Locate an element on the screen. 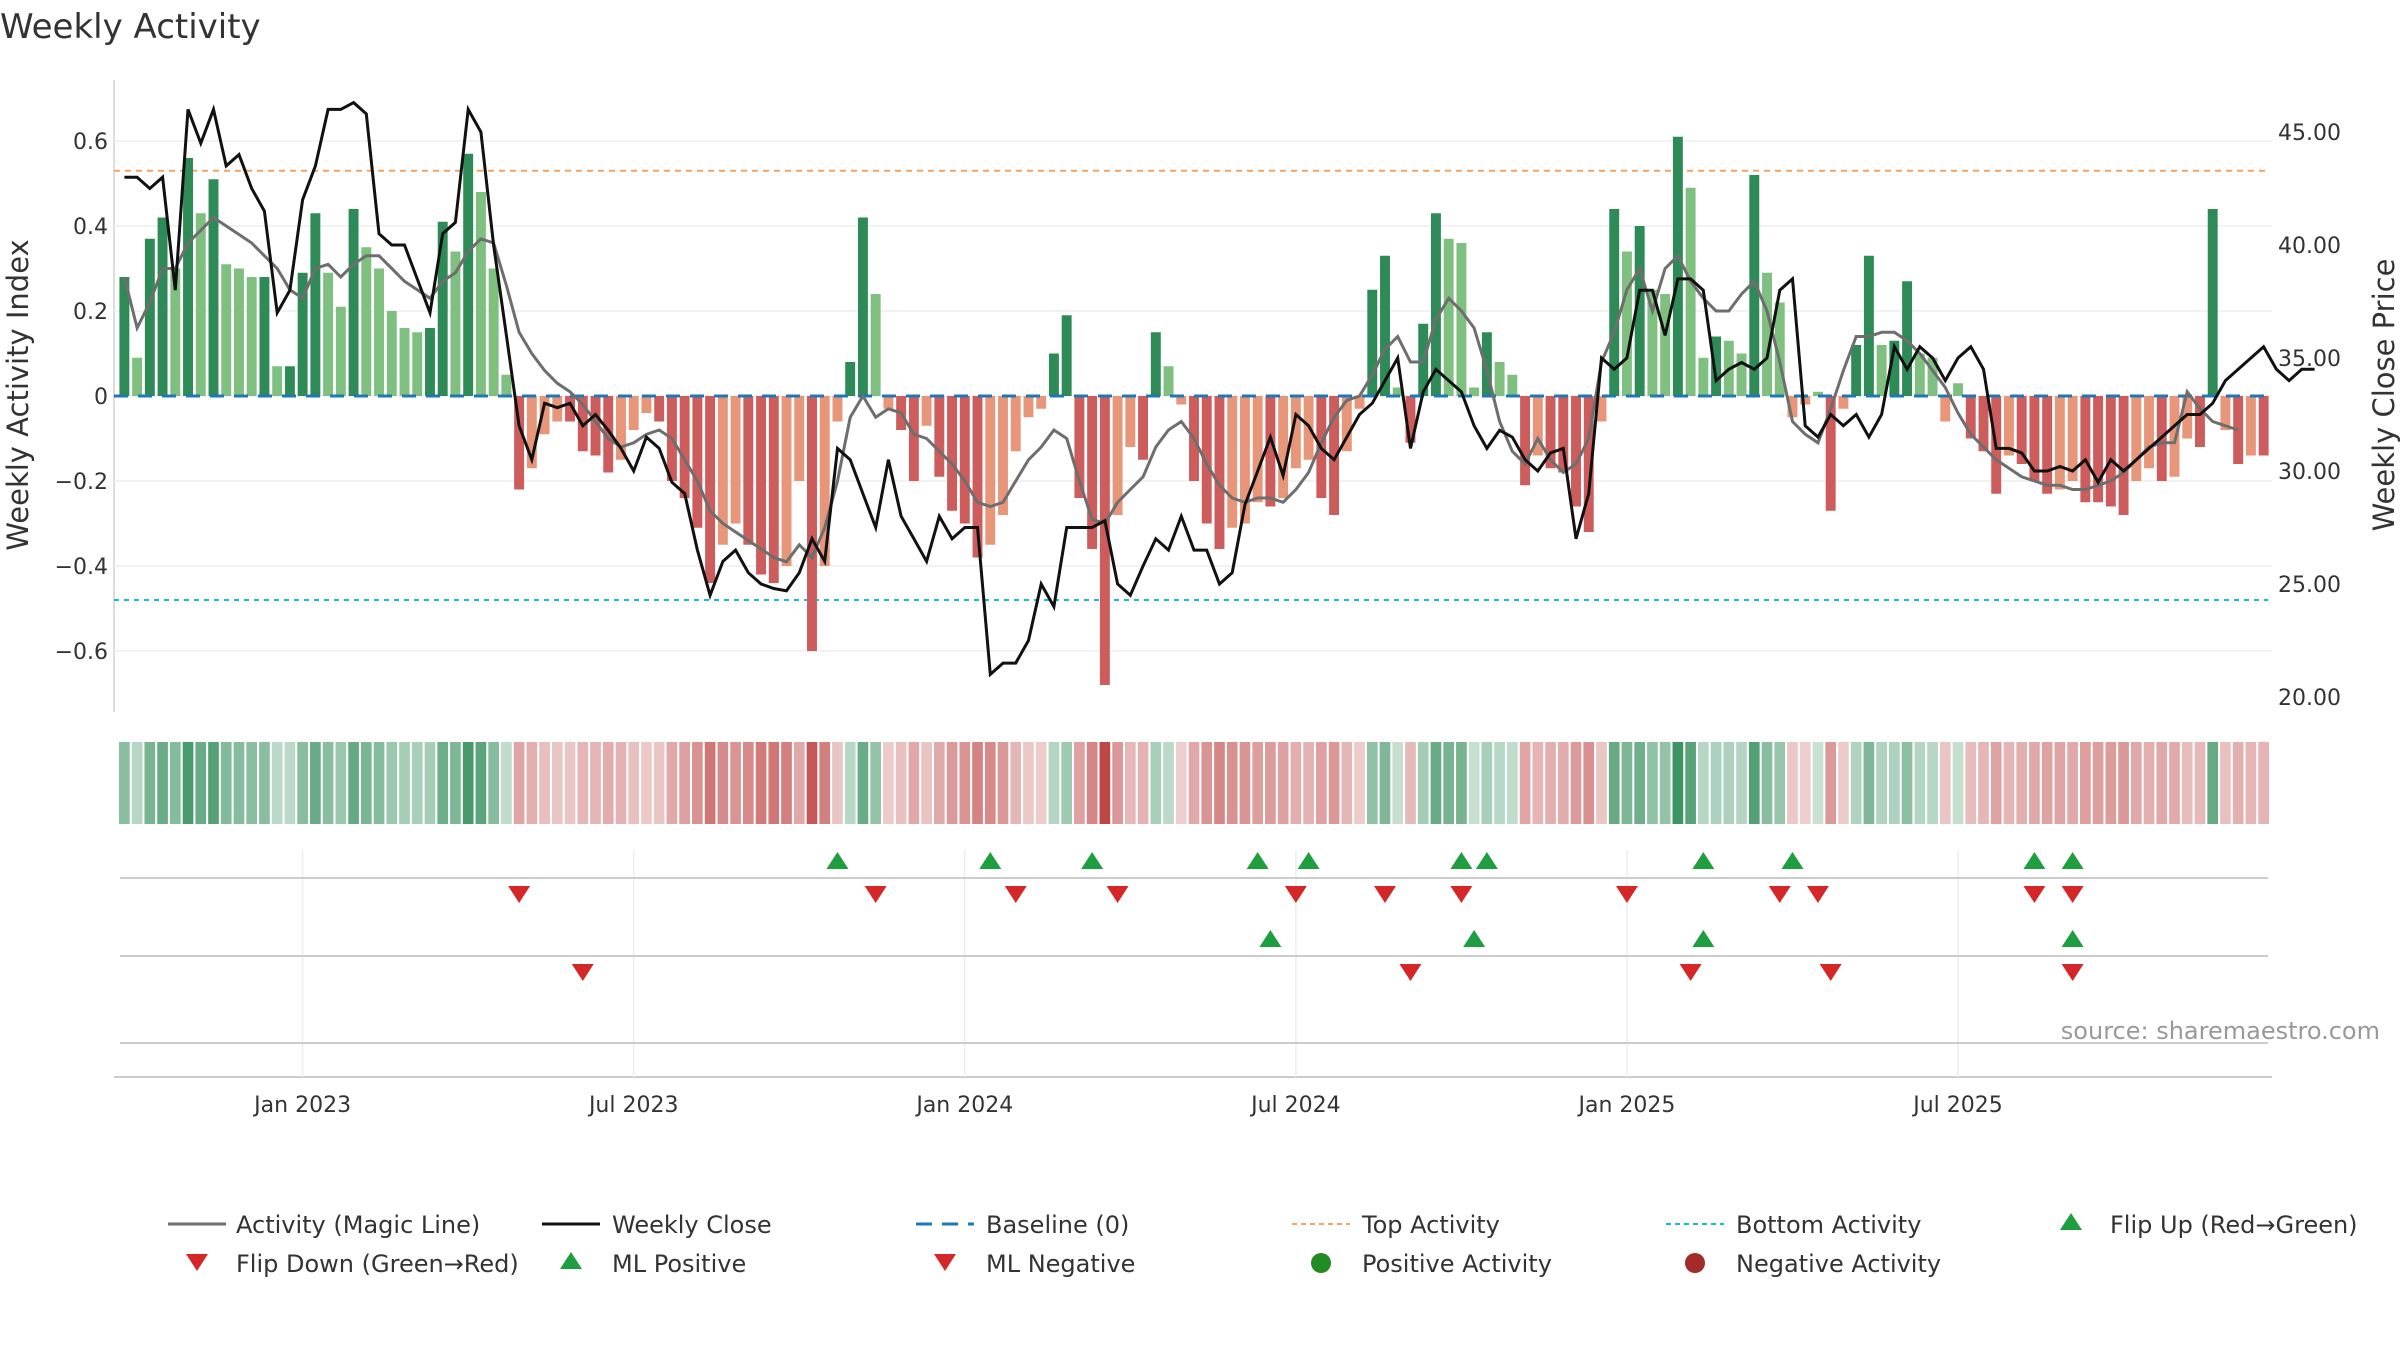 Image resolution: width=2400 pixels, height=1350 pixels. left-tick-label: 0.4 is located at coordinates (90, 227).